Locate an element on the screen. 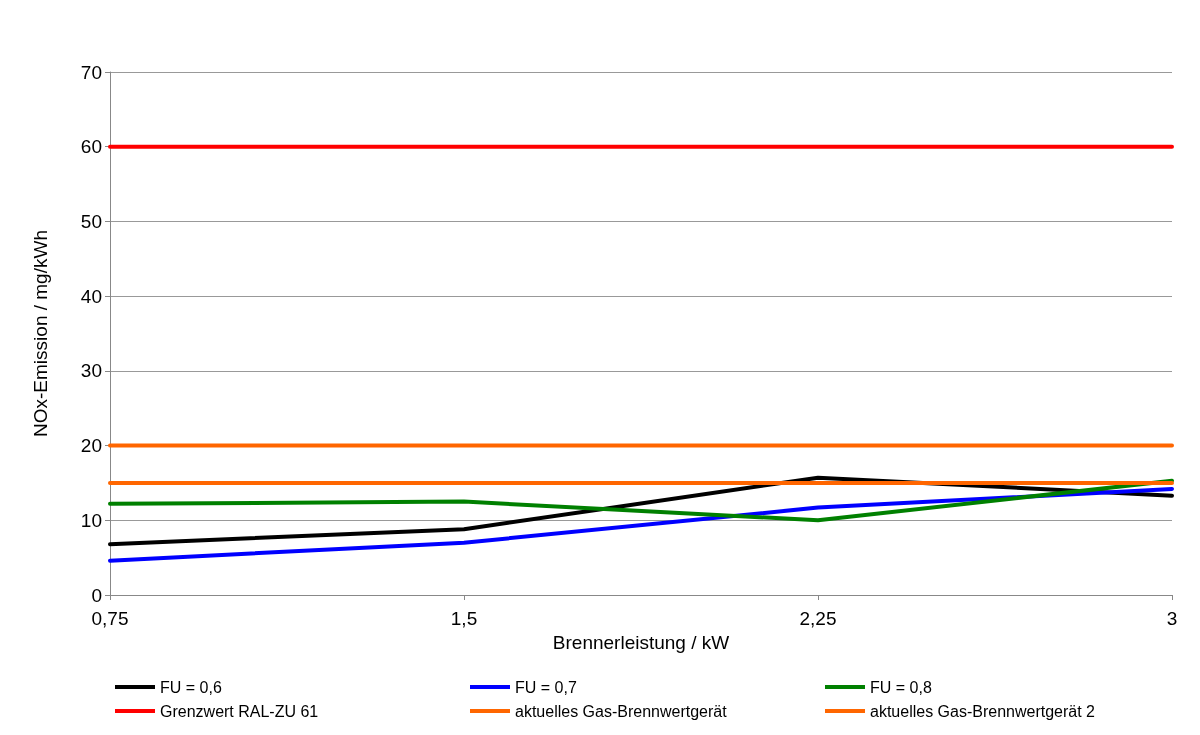 Image resolution: width=1200 pixels, height=735 pixels. y-tick-label: 30 is located at coordinates (91, 371).